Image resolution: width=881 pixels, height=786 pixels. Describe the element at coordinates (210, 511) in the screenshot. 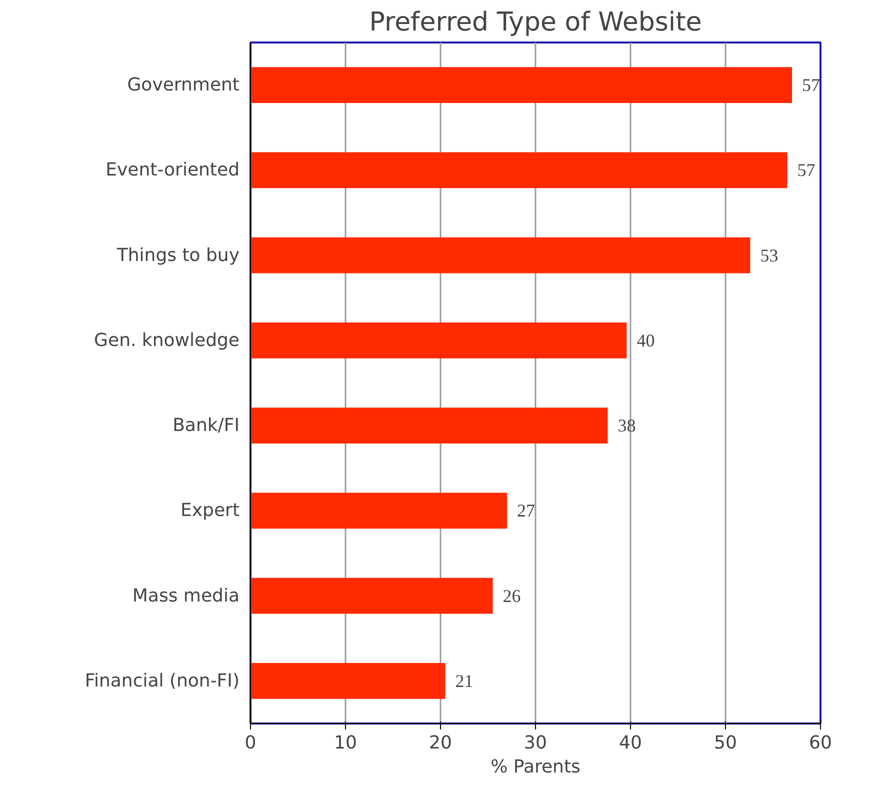

I see `y-tick-label: Expert` at that location.